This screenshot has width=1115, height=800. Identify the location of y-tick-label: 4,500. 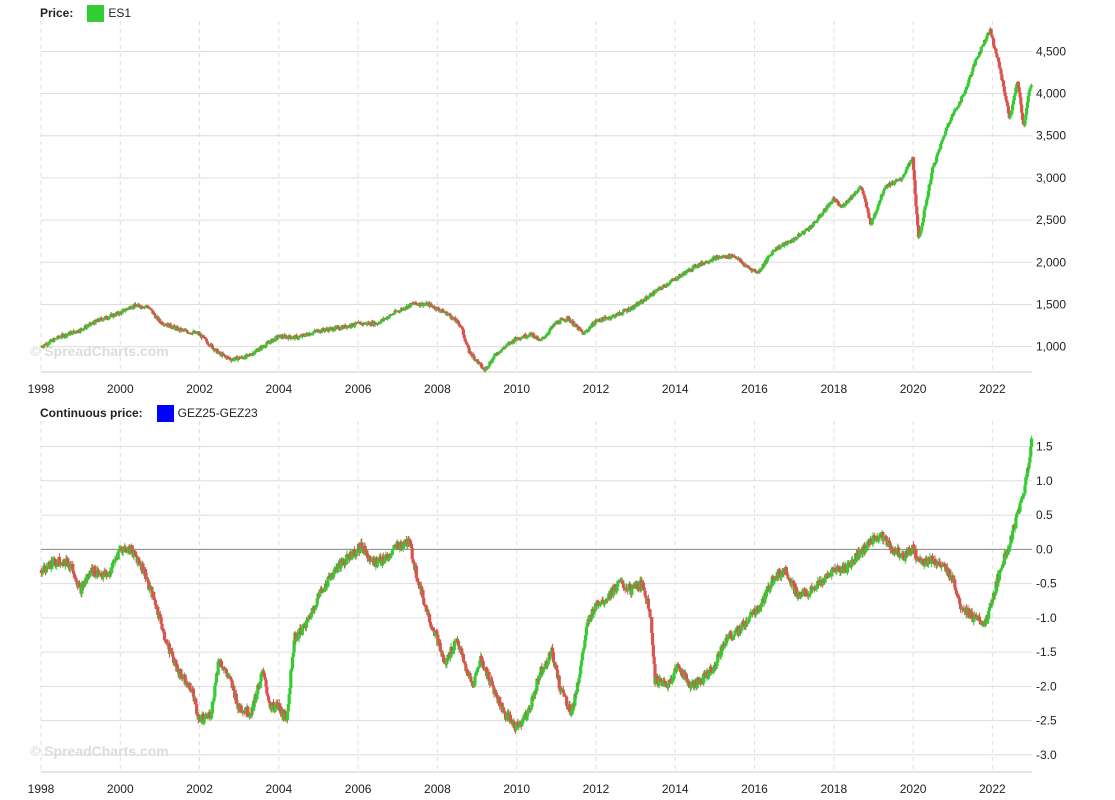
(1051, 51).